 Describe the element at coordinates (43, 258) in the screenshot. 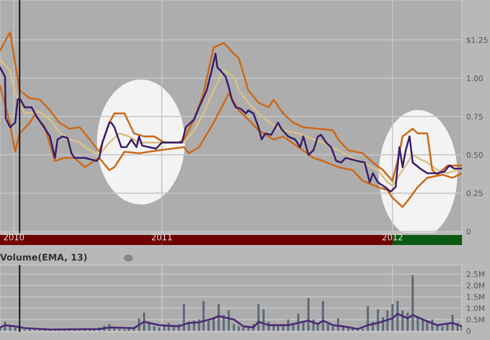

I see `chart-title: Volume(EMA, 13)` at that location.